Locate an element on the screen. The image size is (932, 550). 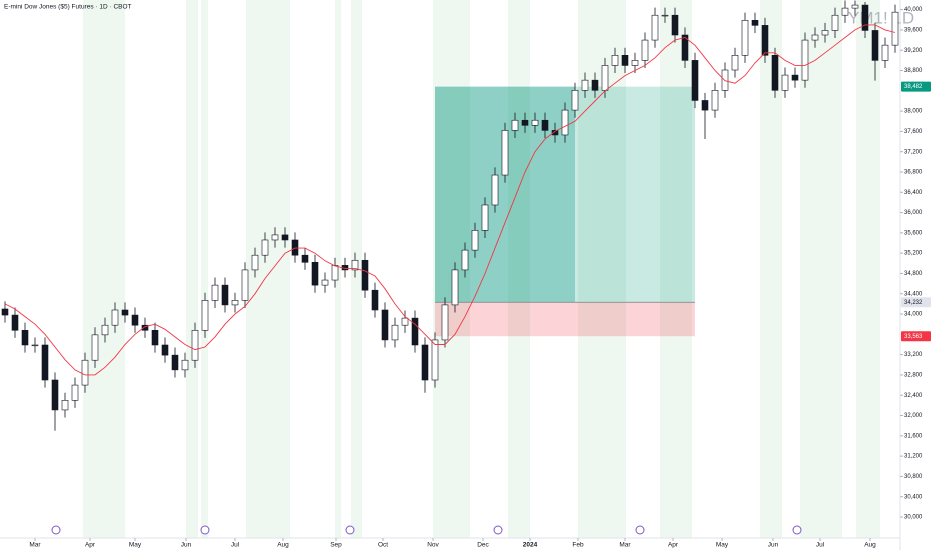
event-markers is located at coordinates (426, 530).